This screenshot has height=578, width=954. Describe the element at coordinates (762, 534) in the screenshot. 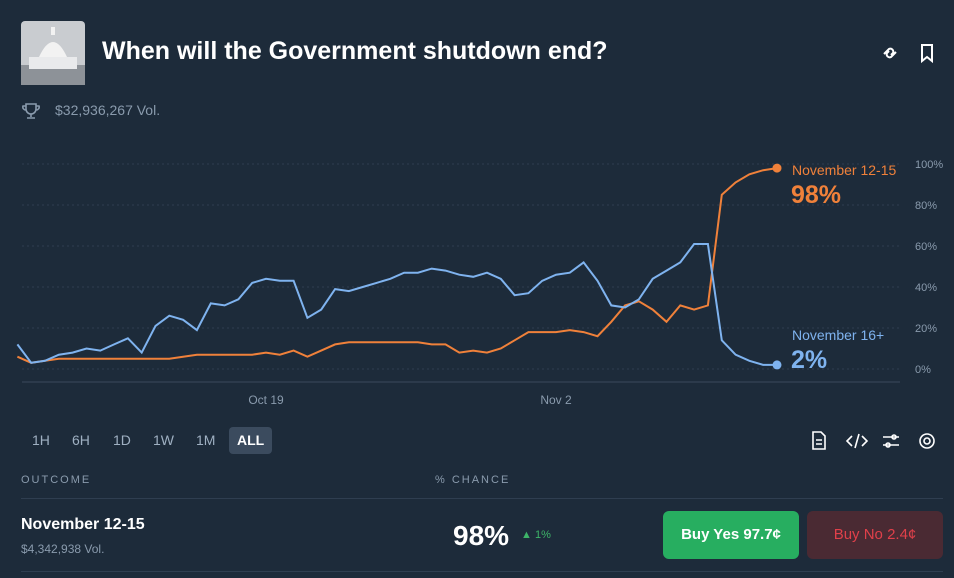

I see `yes-price: 97.7¢` at that location.